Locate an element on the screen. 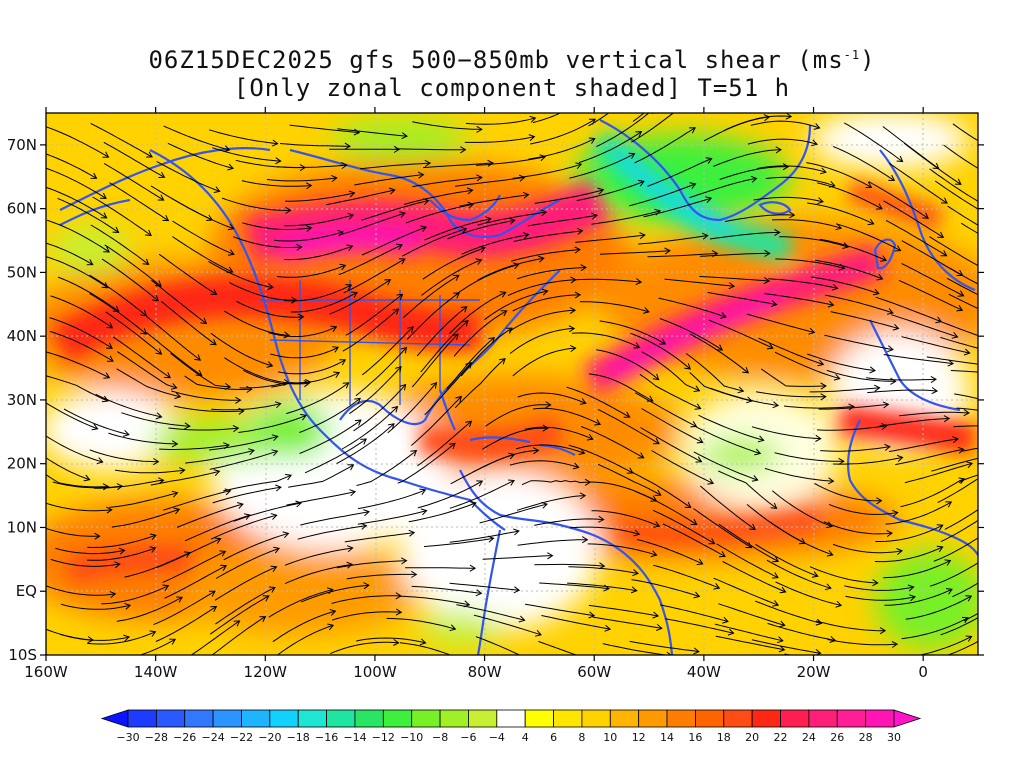 This screenshot has height=768, width=1024. lon-tick-label: 80W is located at coordinates (485, 672).